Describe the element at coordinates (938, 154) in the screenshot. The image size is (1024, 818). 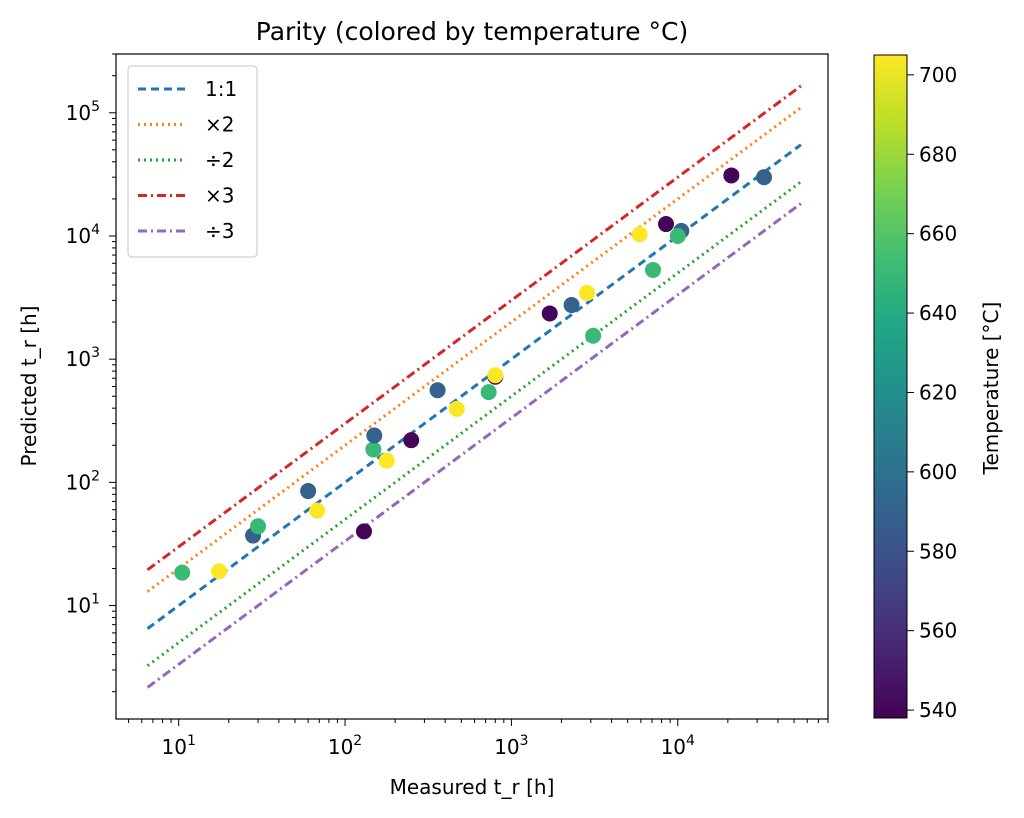
I see `colorbar-tick-label-7: 680` at that location.